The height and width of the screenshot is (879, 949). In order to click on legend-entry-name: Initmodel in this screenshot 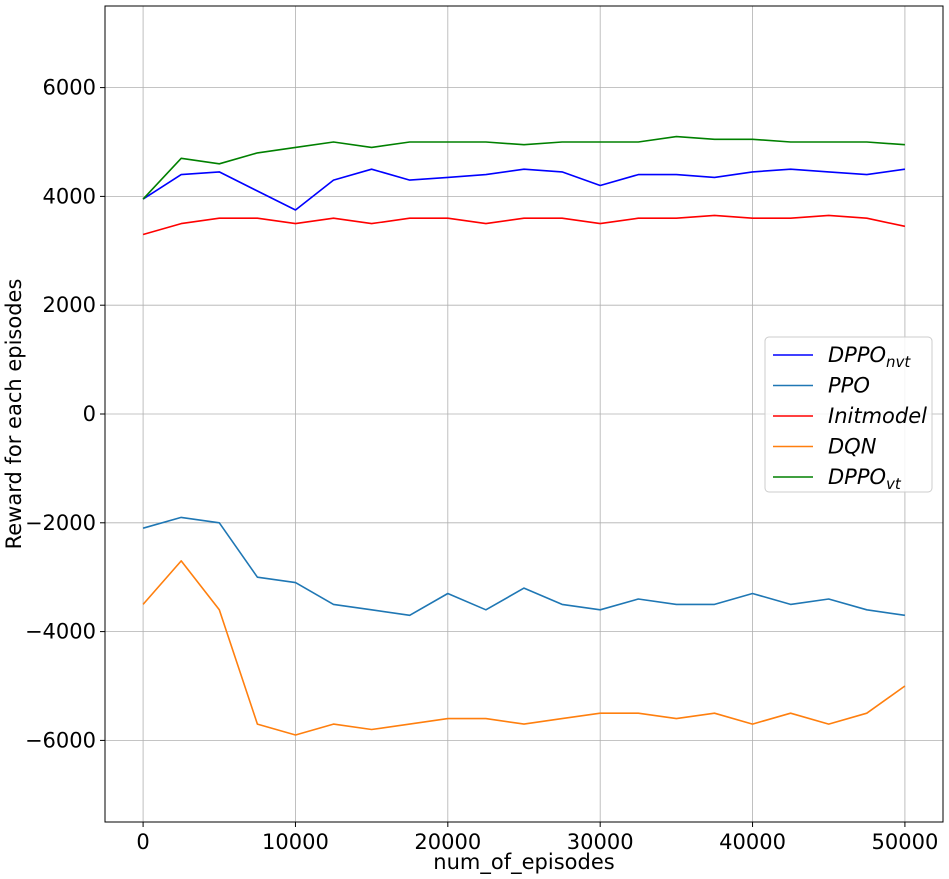, I will do `click(877, 416)`.